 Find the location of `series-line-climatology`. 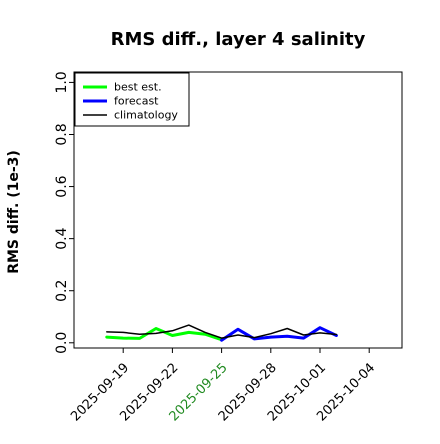

series-line-climatology is located at coordinates (222, 331).